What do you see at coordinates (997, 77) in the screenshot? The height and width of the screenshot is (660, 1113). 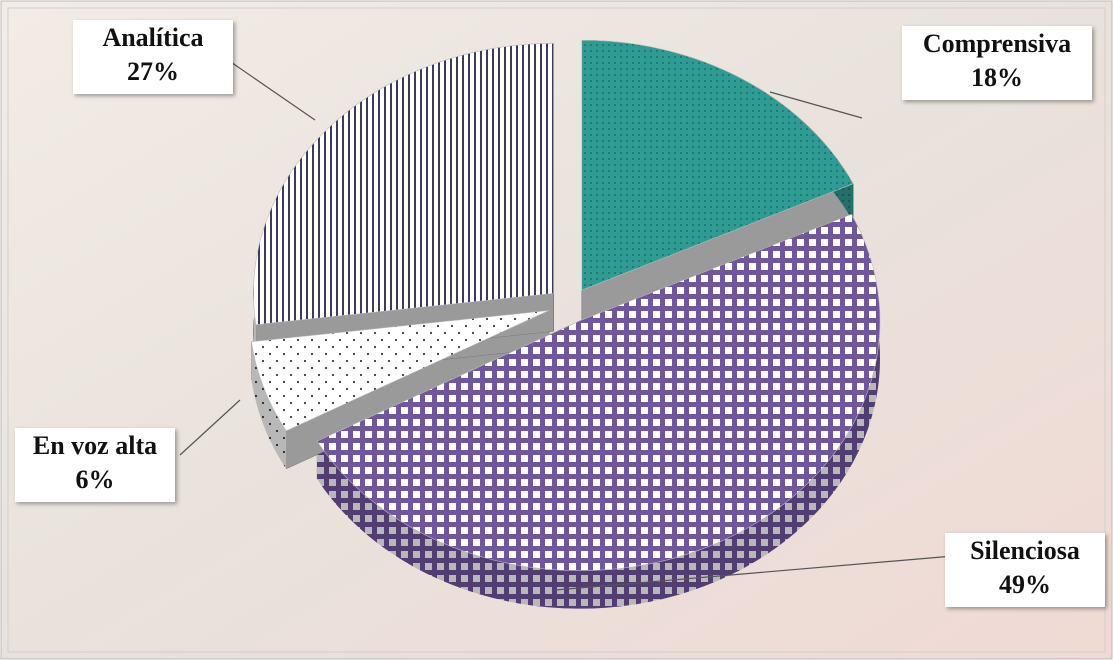 I see `value-label: 18%` at bounding box center [997, 77].